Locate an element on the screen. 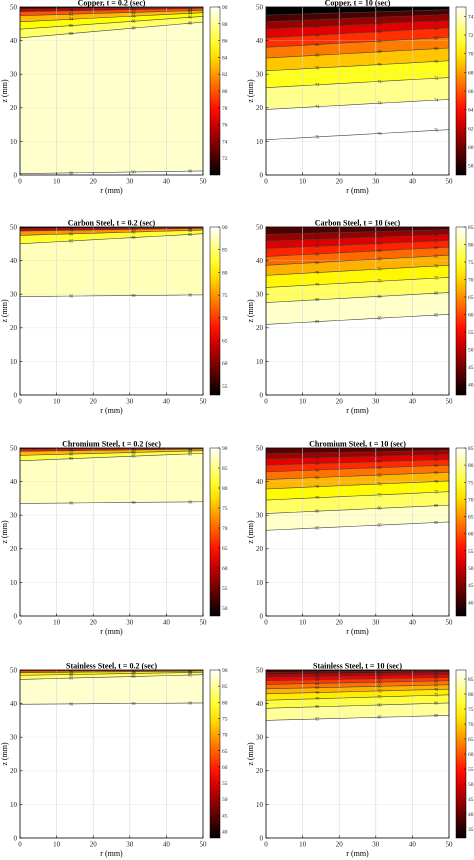 The width and height of the screenshot is (474, 860). chart-5-colorbar-tick-label: 55 is located at coordinates (225, 589).